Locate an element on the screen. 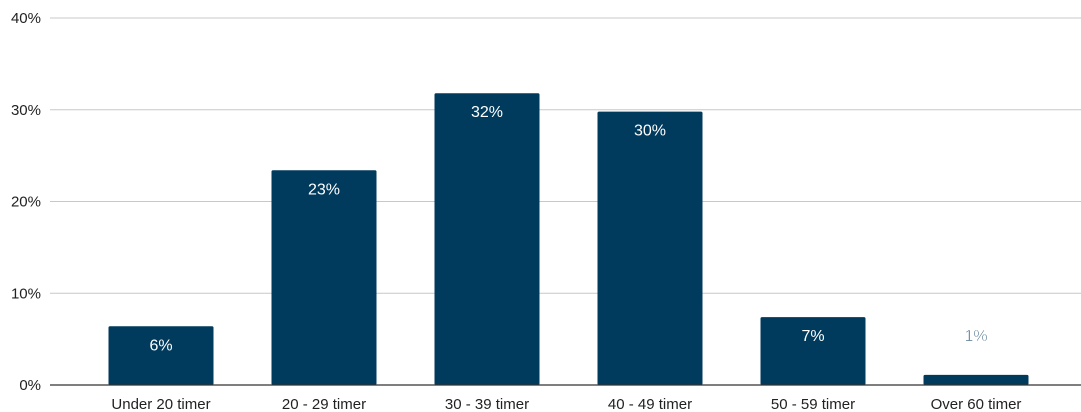 The width and height of the screenshot is (1081, 412). y-tick-label: 40% is located at coordinates (26, 18).